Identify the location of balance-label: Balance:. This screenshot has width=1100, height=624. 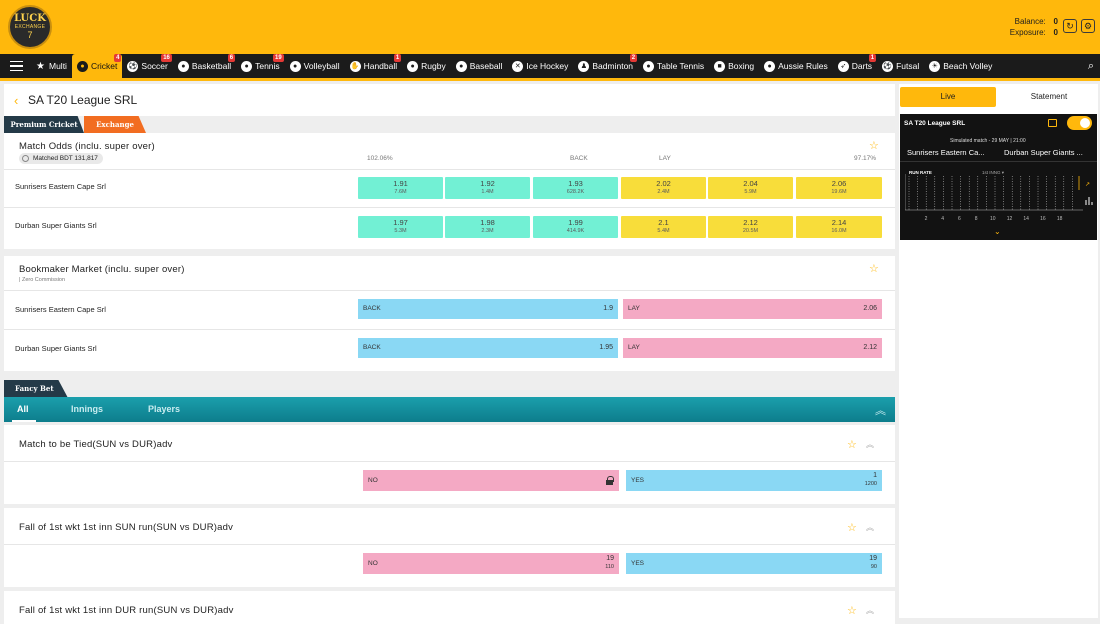
(1030, 21).